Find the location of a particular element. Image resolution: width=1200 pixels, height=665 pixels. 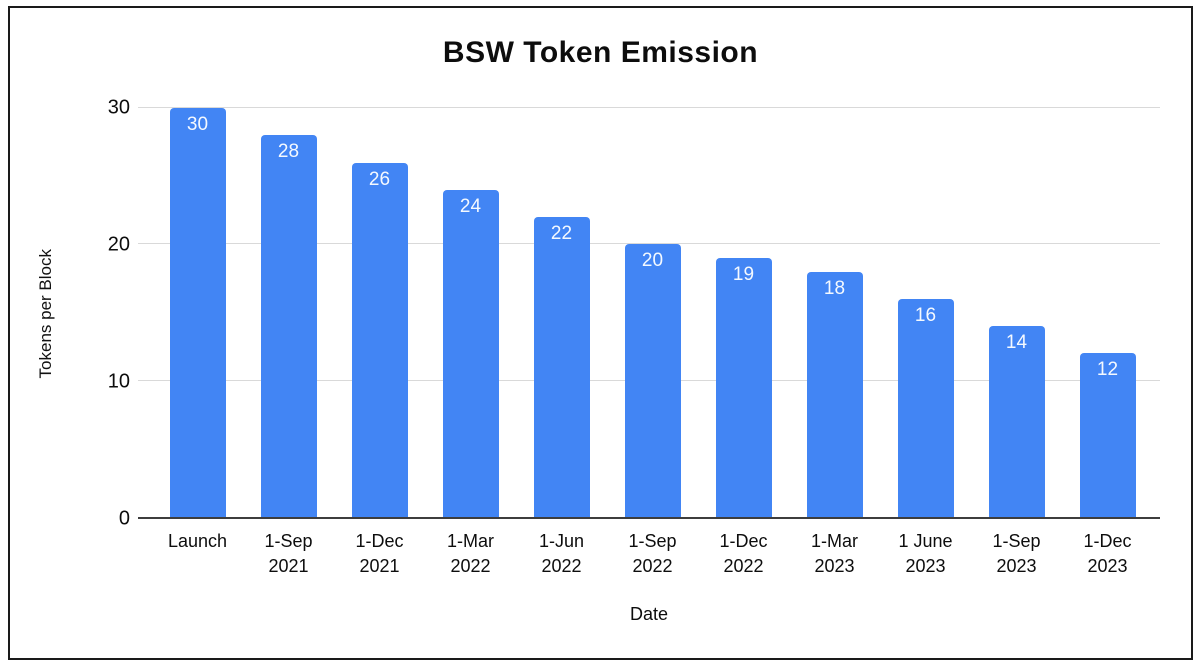

bar: 12 is located at coordinates (1107, 435).